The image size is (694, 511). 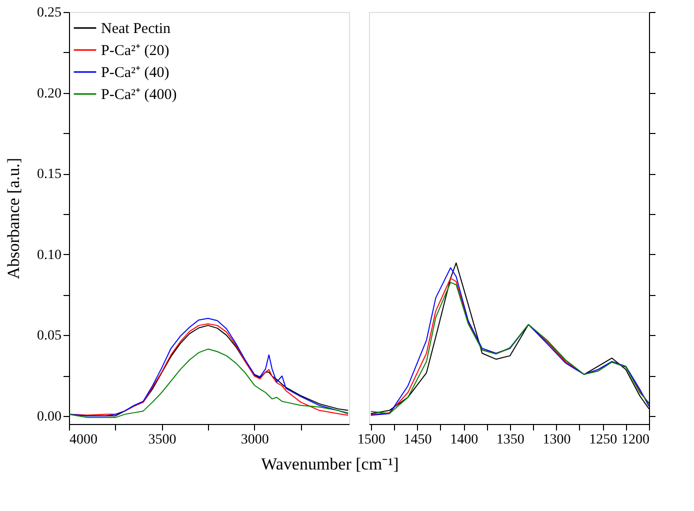 What do you see at coordinates (49, 255) in the screenshot?
I see `y-tick-label: 0.10` at bounding box center [49, 255].